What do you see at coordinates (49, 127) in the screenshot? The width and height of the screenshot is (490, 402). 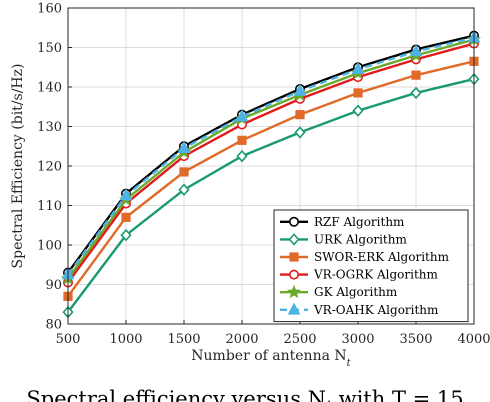 I see `y-tick-label: 130` at bounding box center [49, 127].